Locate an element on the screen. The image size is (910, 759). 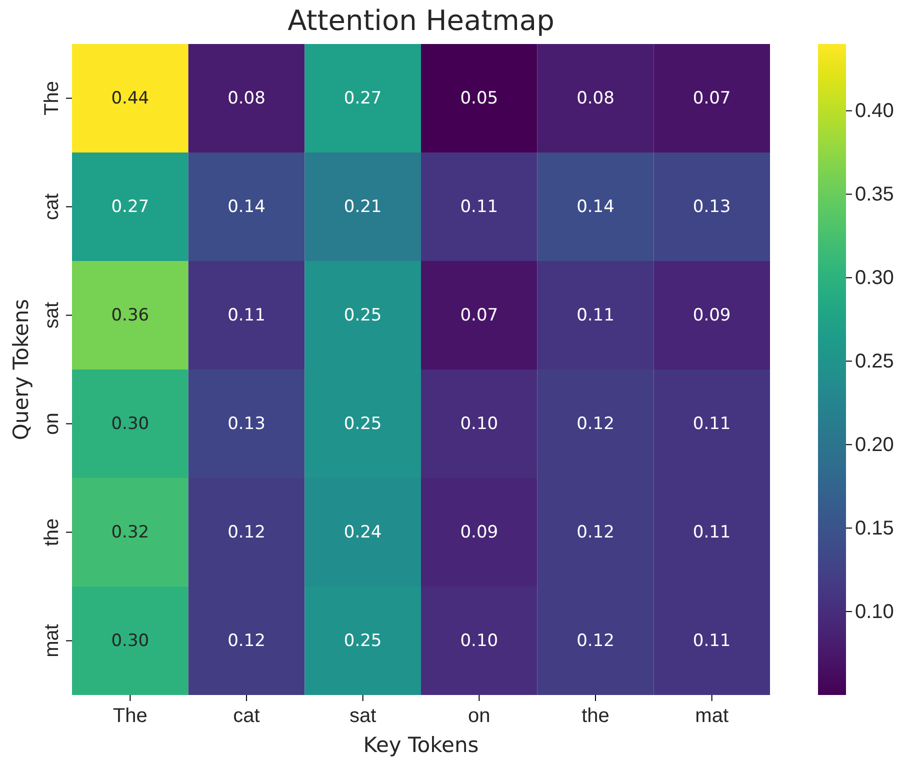
x-tick-label: the is located at coordinates (596, 716).